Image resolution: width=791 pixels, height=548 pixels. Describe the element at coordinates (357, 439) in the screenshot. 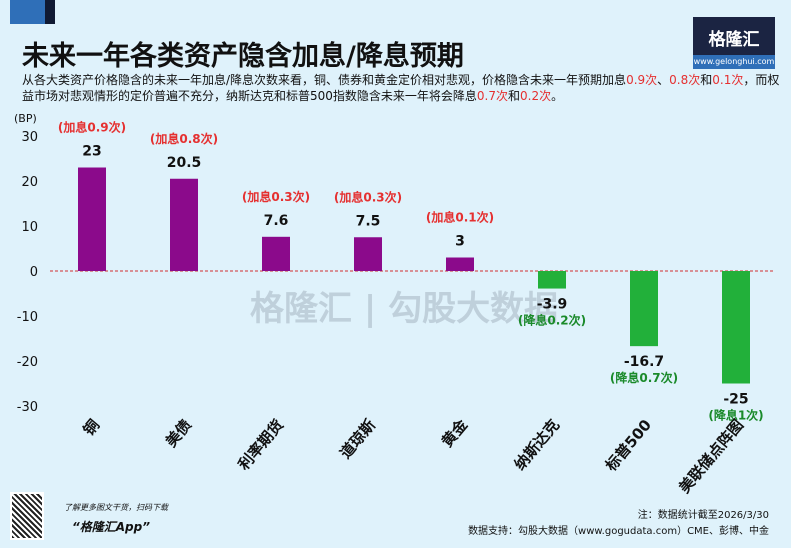

I see `x-tick-label: 道琼斯` at that location.